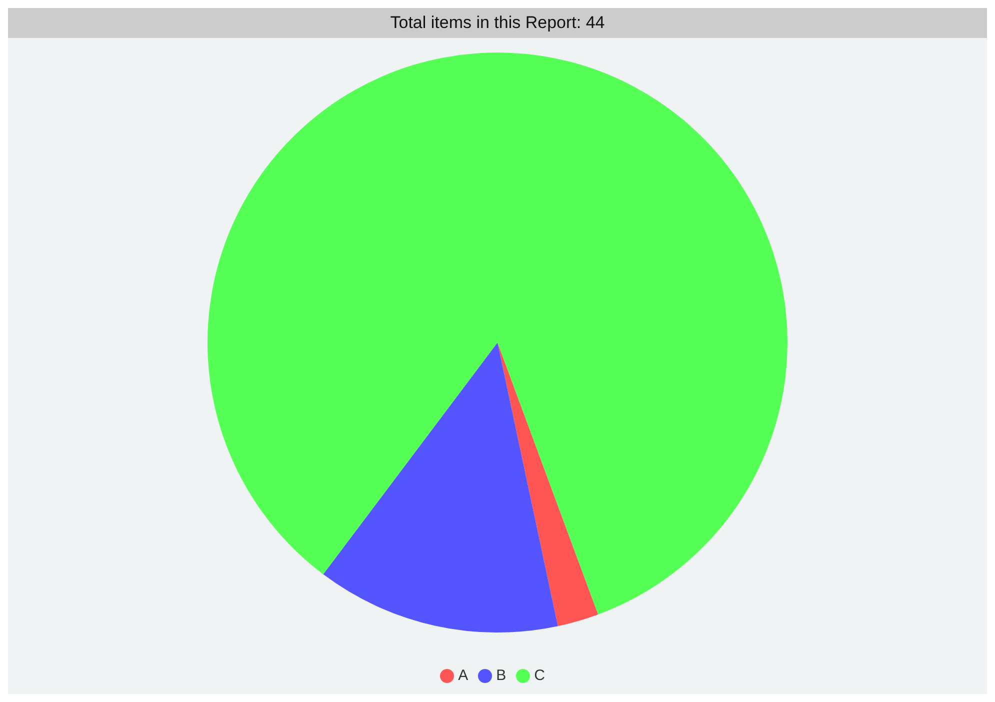 Image resolution: width=995 pixels, height=702 pixels. Describe the element at coordinates (501, 675) in the screenshot. I see `legend-label: B` at that location.